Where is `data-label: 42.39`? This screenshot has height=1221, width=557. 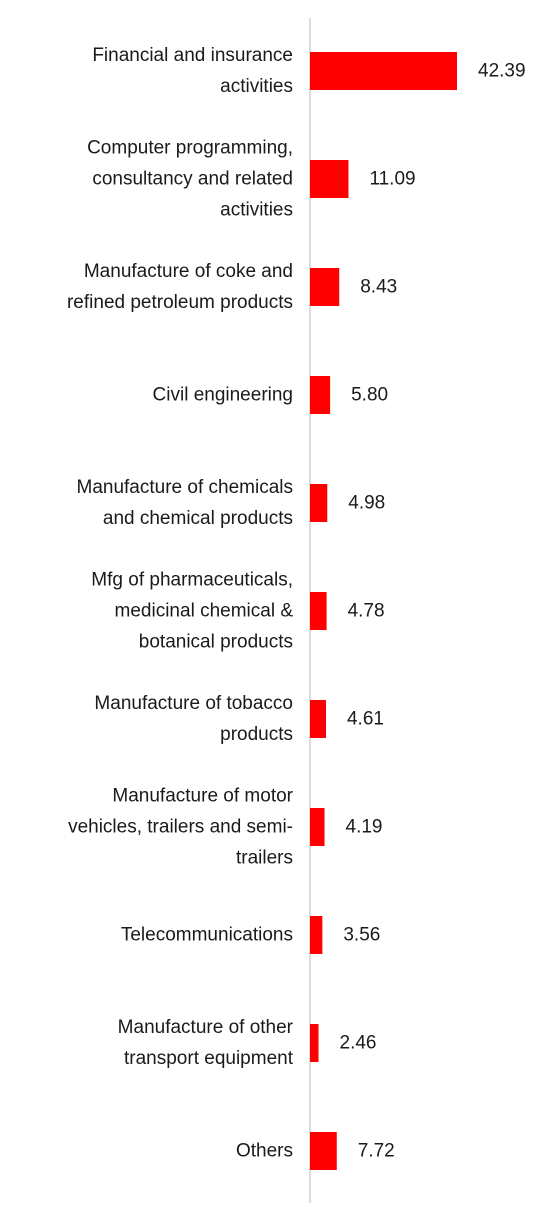 data-label: 42.39 is located at coordinates (502, 71).